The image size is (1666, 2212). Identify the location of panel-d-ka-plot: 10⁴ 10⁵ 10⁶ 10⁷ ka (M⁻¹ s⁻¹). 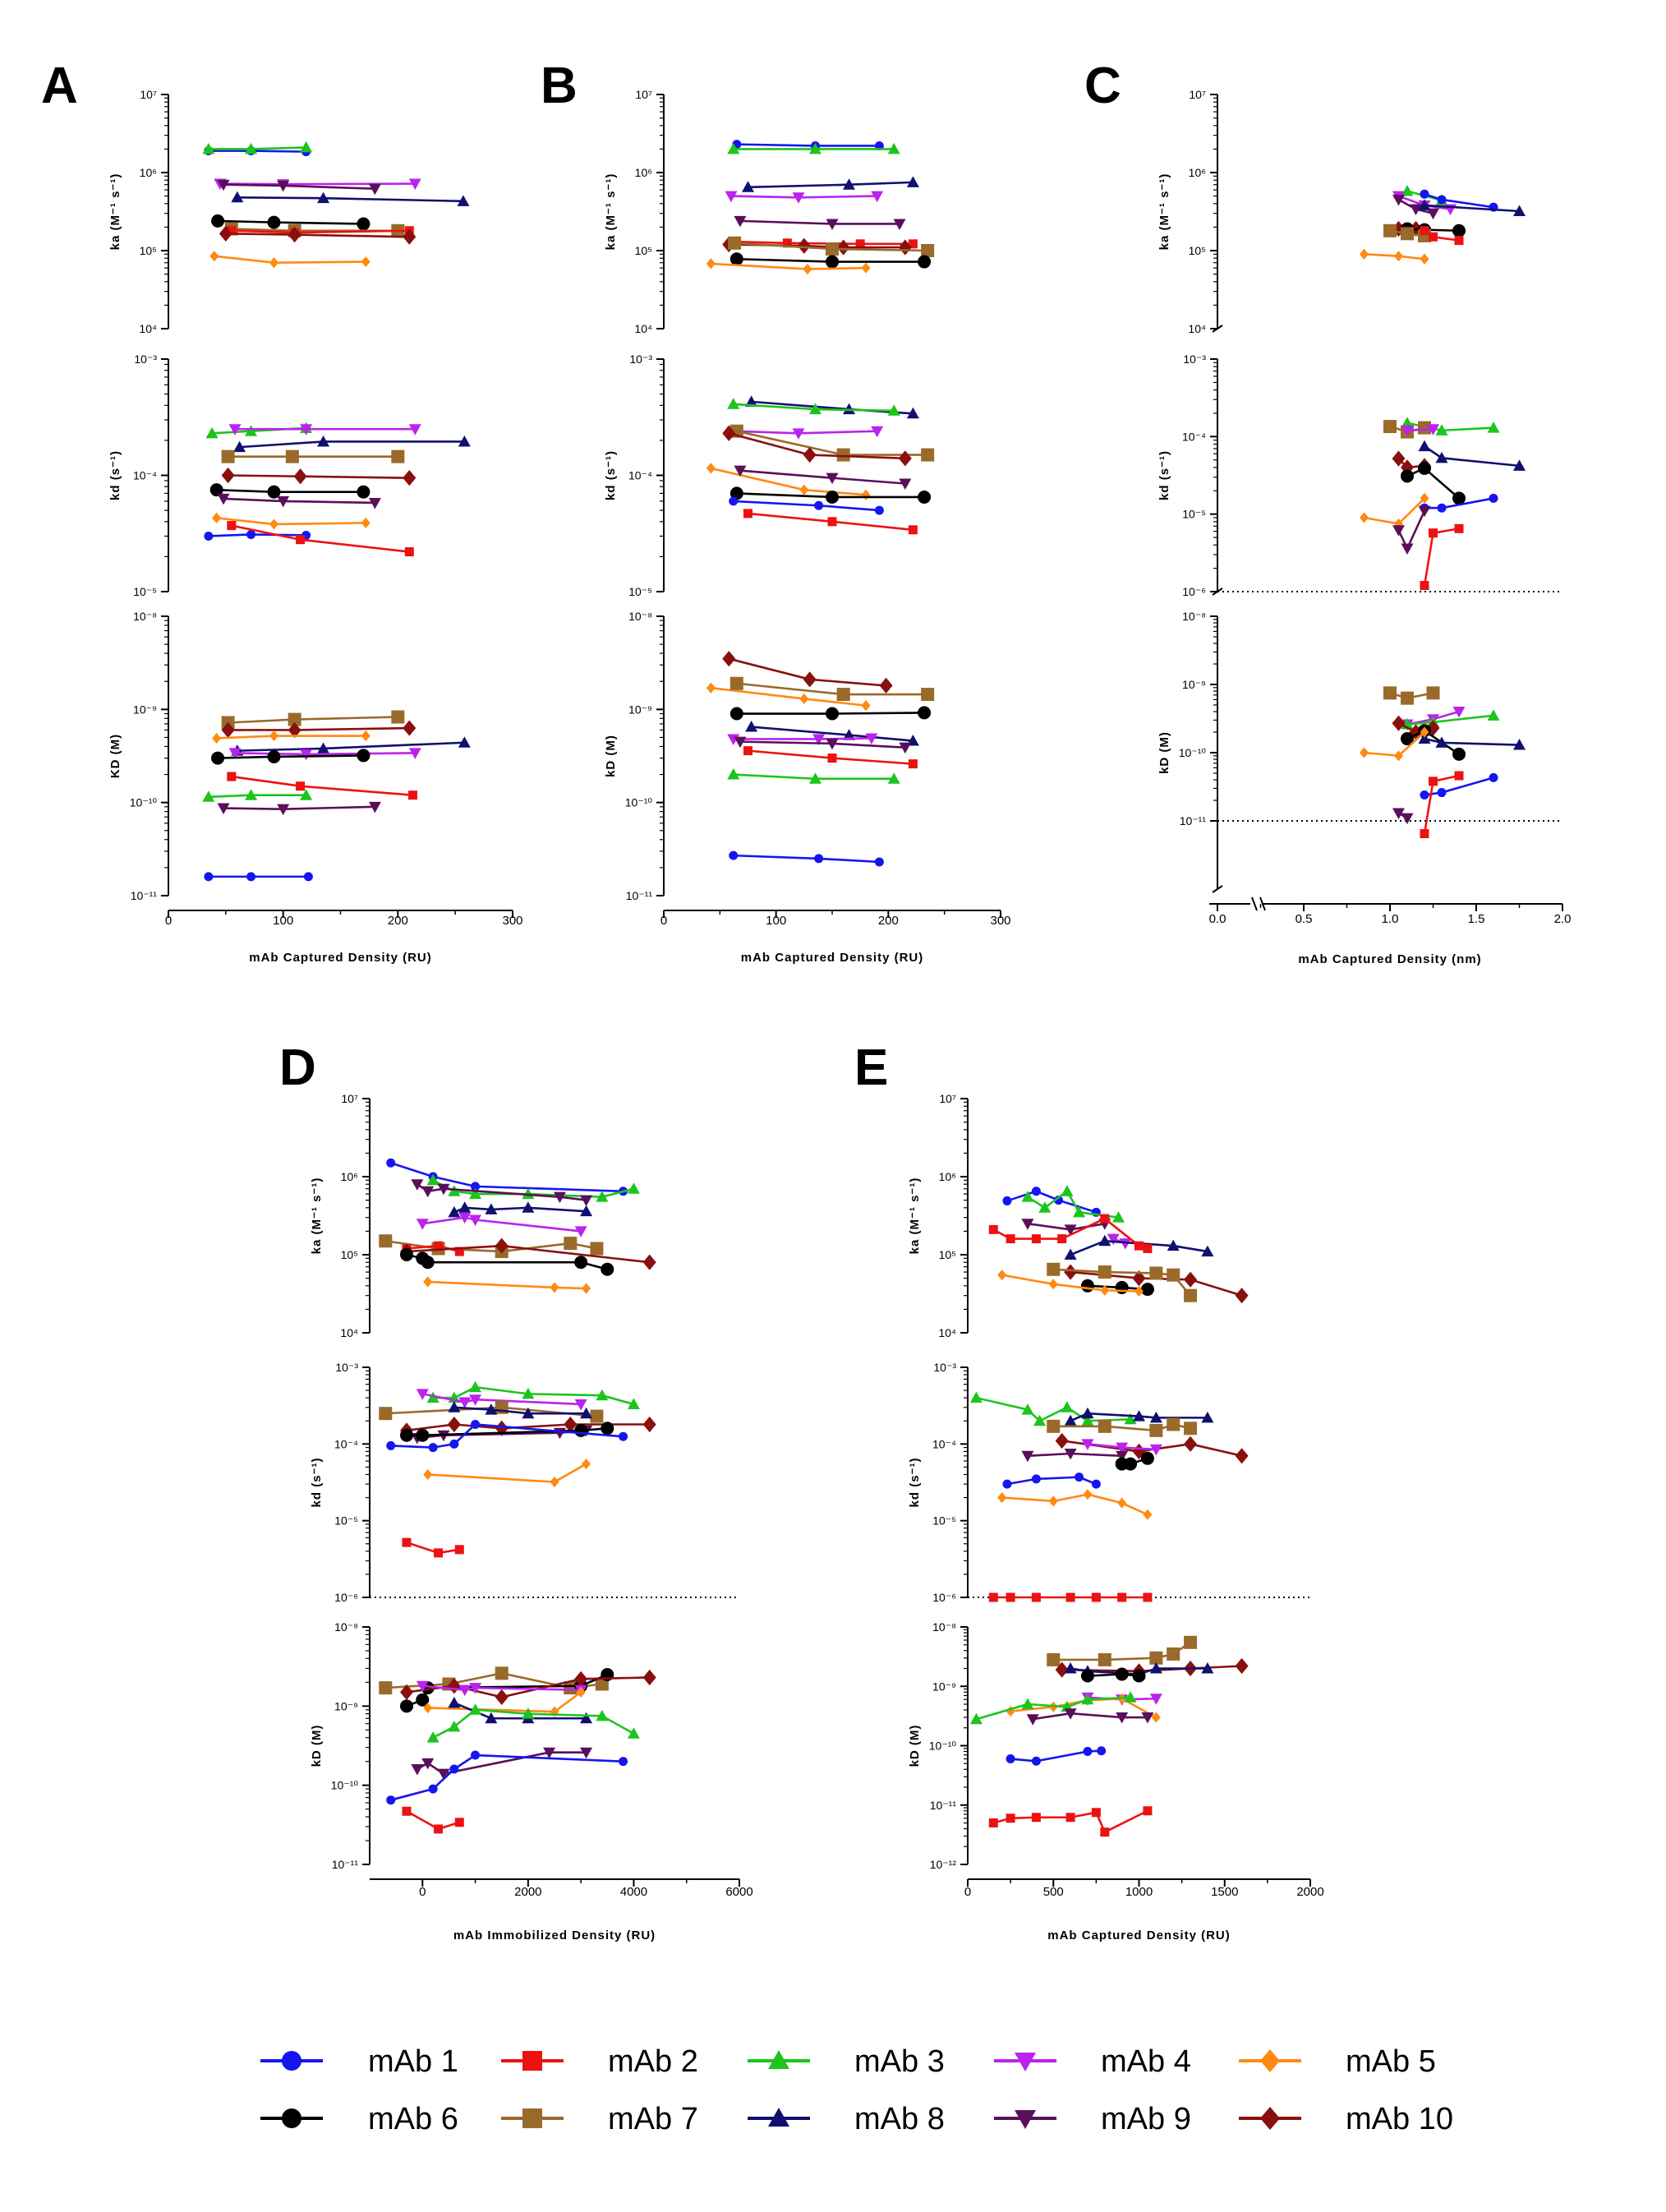
(483, 1216).